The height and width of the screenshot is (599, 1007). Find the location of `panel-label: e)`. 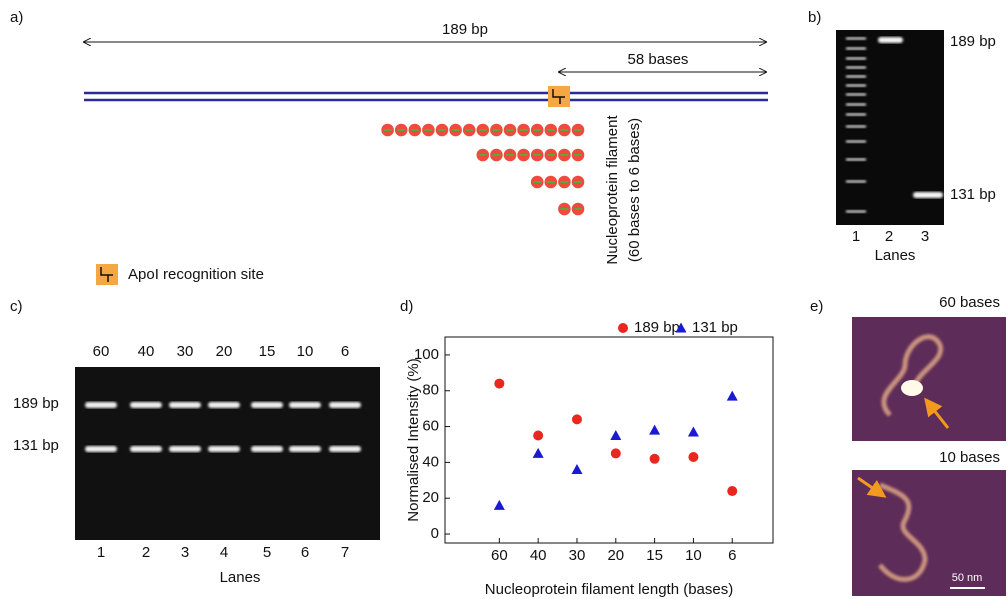

panel-label: e) is located at coordinates (816, 306).